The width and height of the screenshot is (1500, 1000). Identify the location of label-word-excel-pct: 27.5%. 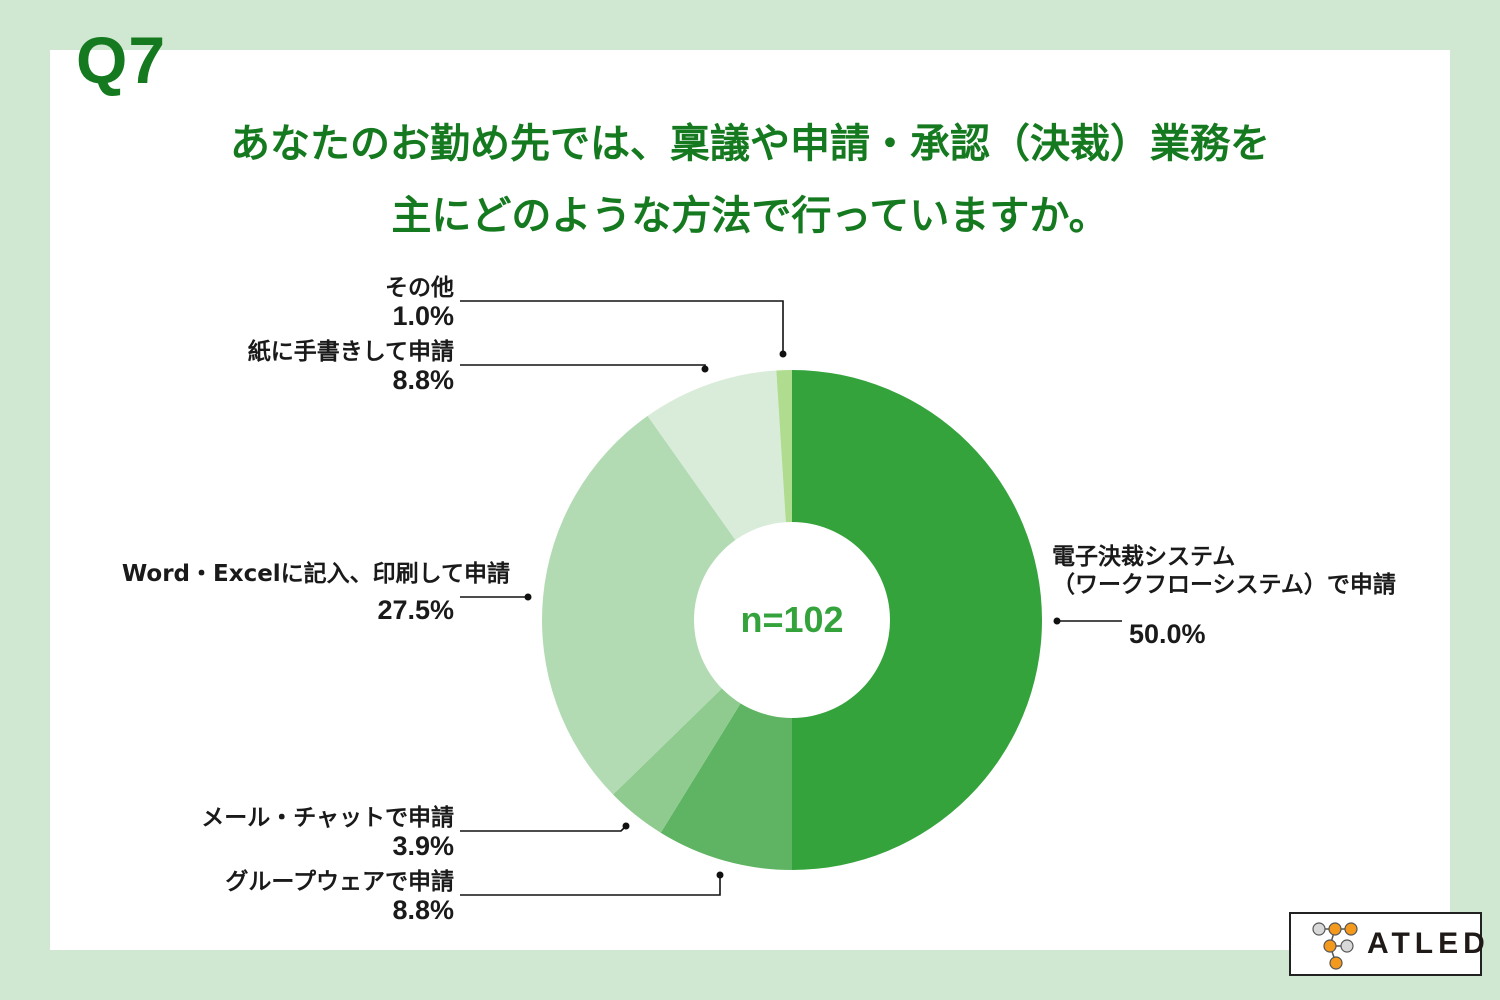
(415, 610).